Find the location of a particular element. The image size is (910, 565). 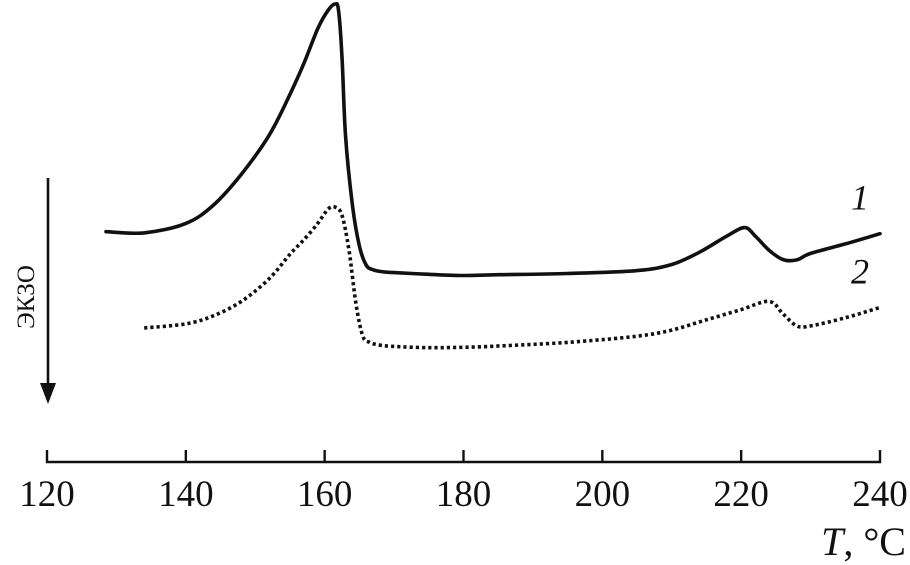

series-label-2: 2 is located at coordinates (860, 272).